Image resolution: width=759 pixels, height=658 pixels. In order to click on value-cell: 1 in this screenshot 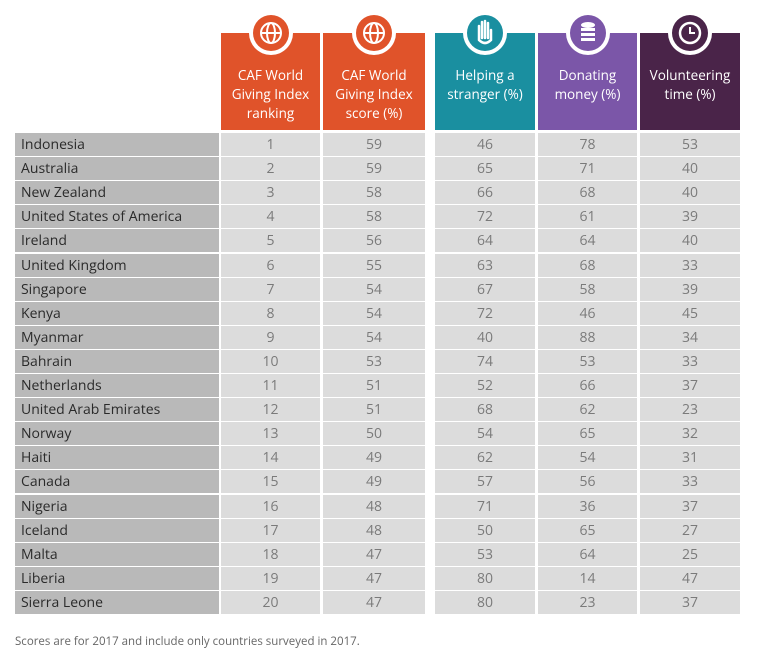, I will do `click(270, 144)`.